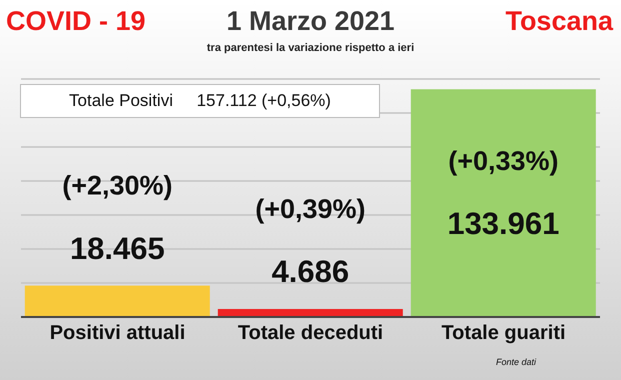 The width and height of the screenshot is (621, 380). Describe the element at coordinates (559, 21) in the screenshot. I see `text: Toscana` at that location.